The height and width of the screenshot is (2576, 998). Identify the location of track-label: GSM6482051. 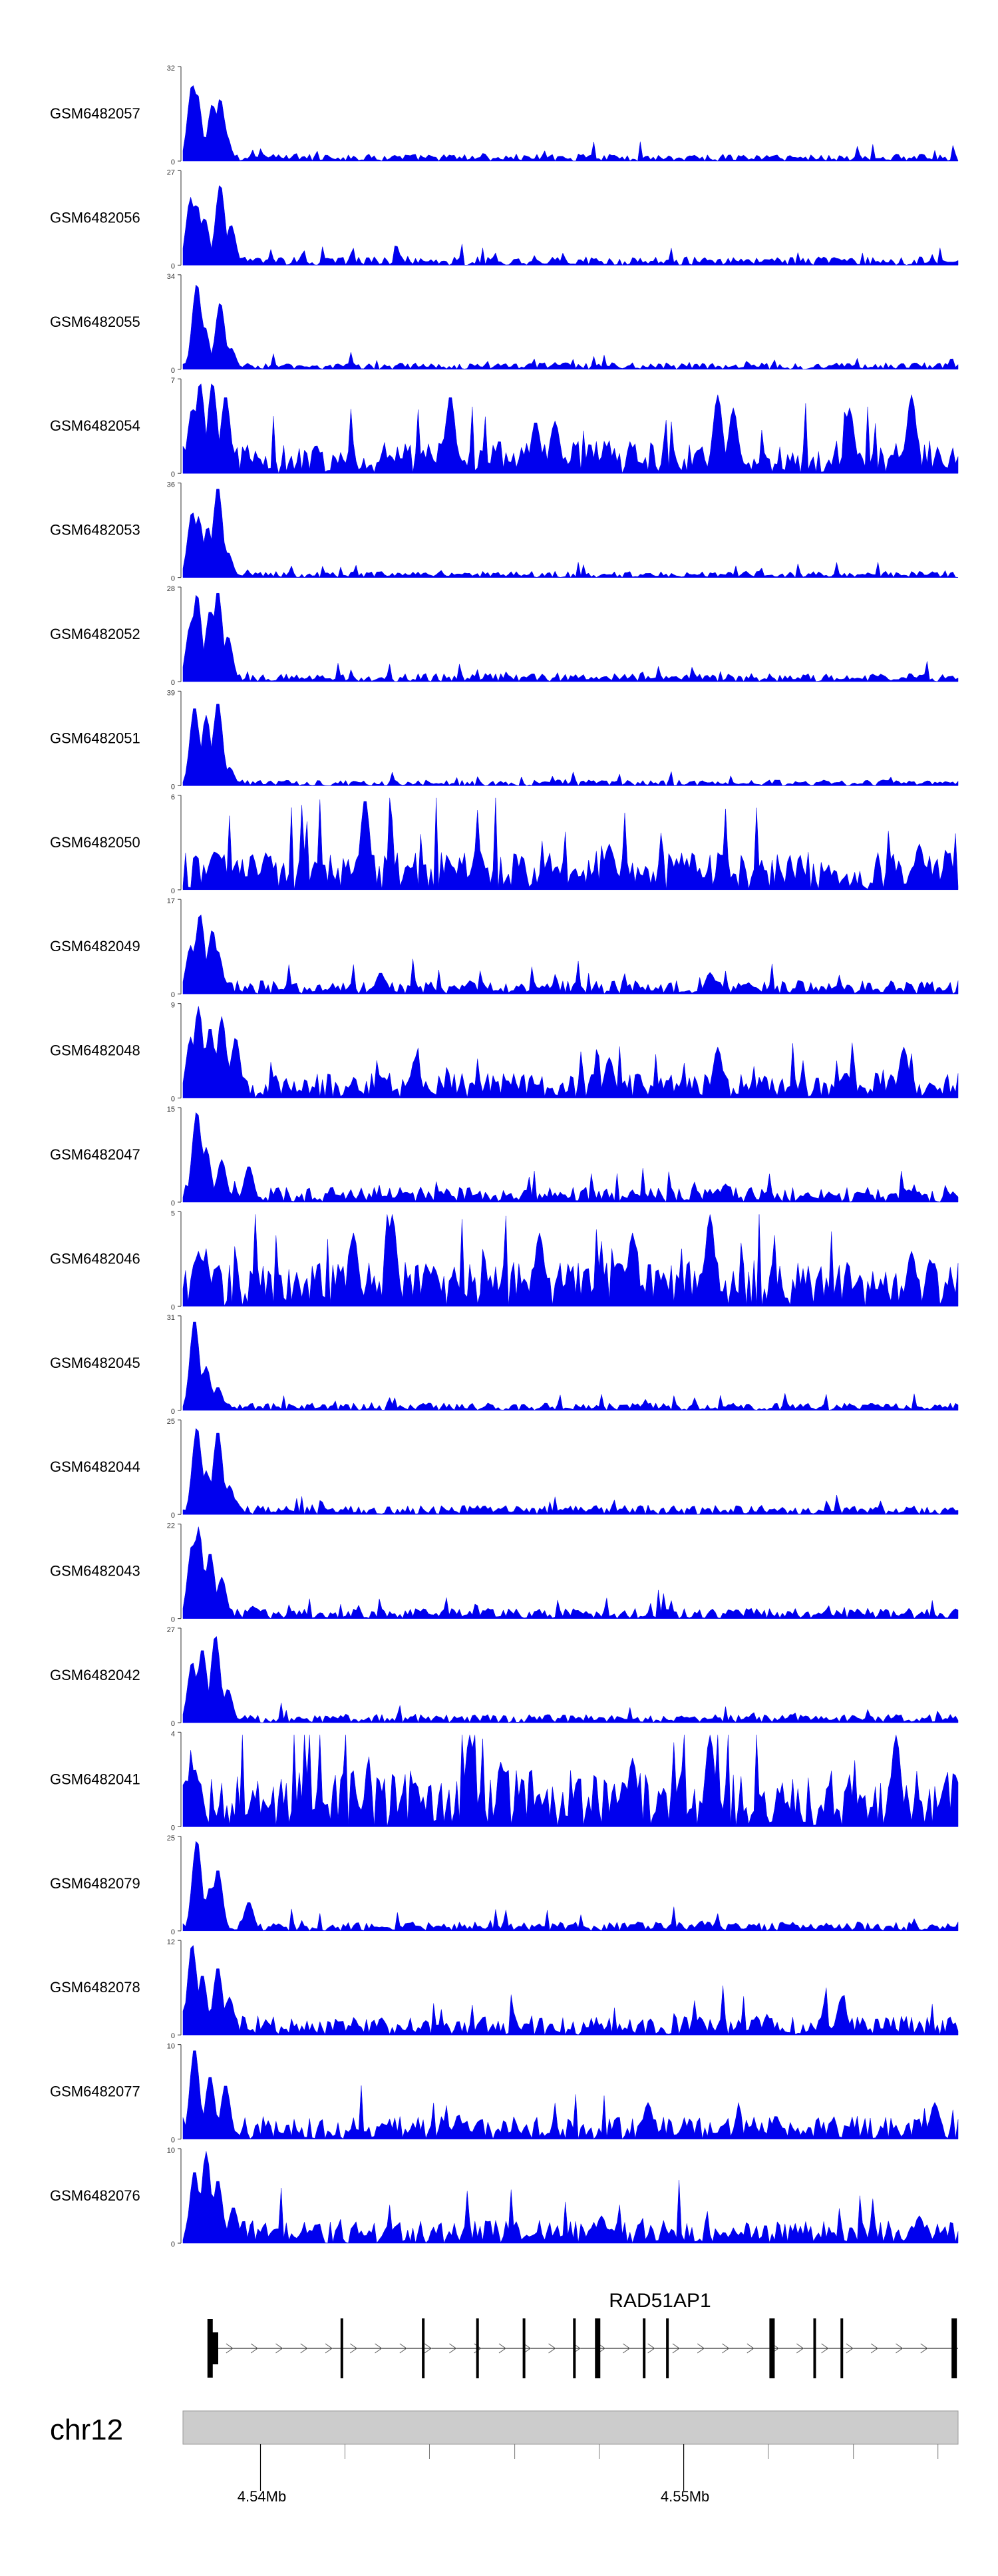
(95, 738).